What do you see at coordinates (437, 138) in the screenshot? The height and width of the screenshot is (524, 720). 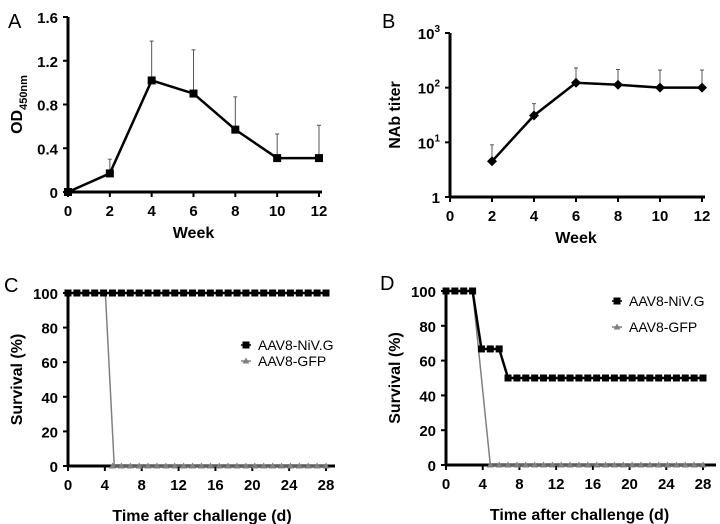 I see `tick-exponent: 1` at bounding box center [437, 138].